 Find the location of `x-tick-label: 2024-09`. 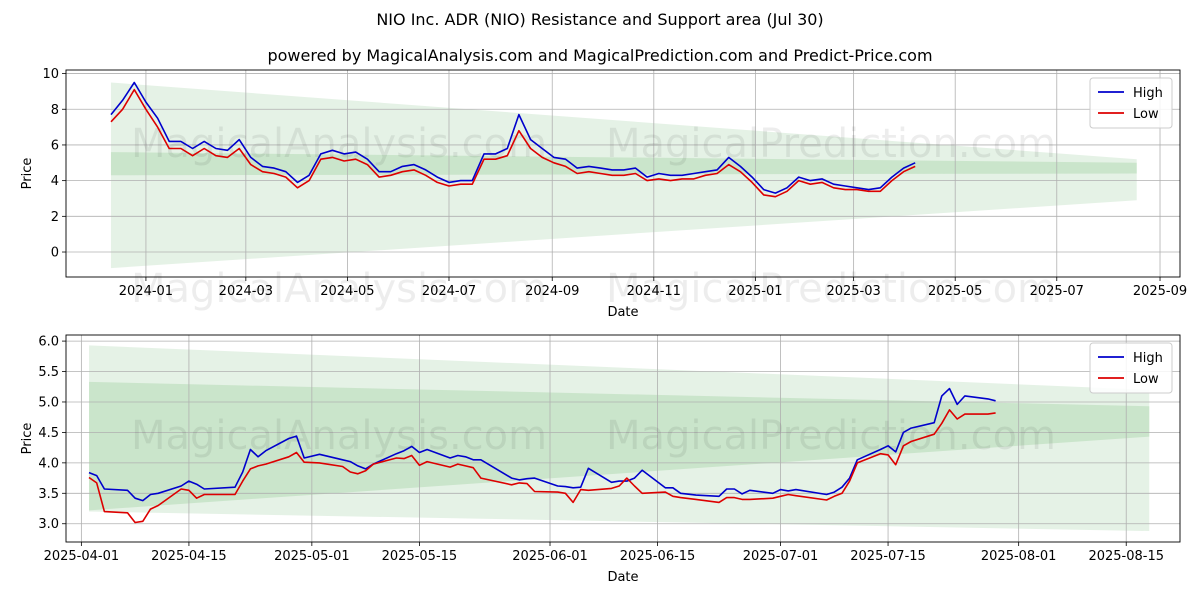

x-tick-label: 2024-09 is located at coordinates (552, 291).